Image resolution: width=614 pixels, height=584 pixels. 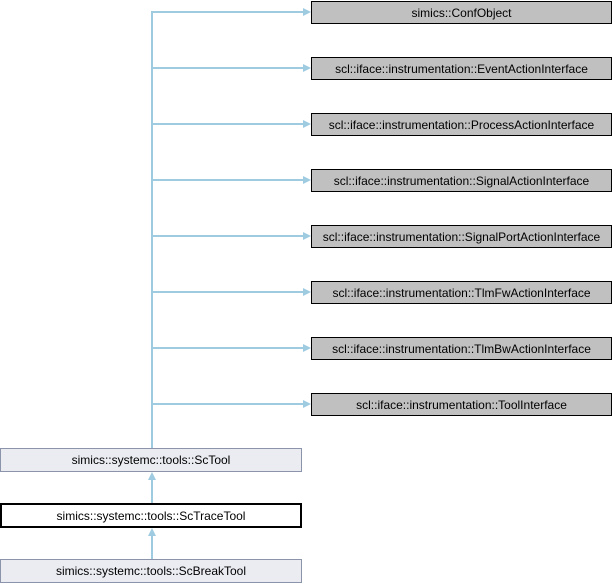 What do you see at coordinates (151, 571) in the screenshot?
I see `node-sc-break-tool: simics::systemc::tools::ScBreakTool` at bounding box center [151, 571].